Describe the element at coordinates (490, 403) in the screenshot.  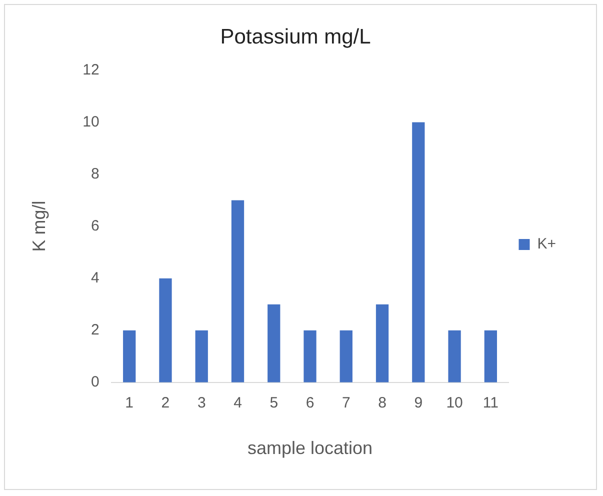
I see `x-tick-label: 11` at that location.